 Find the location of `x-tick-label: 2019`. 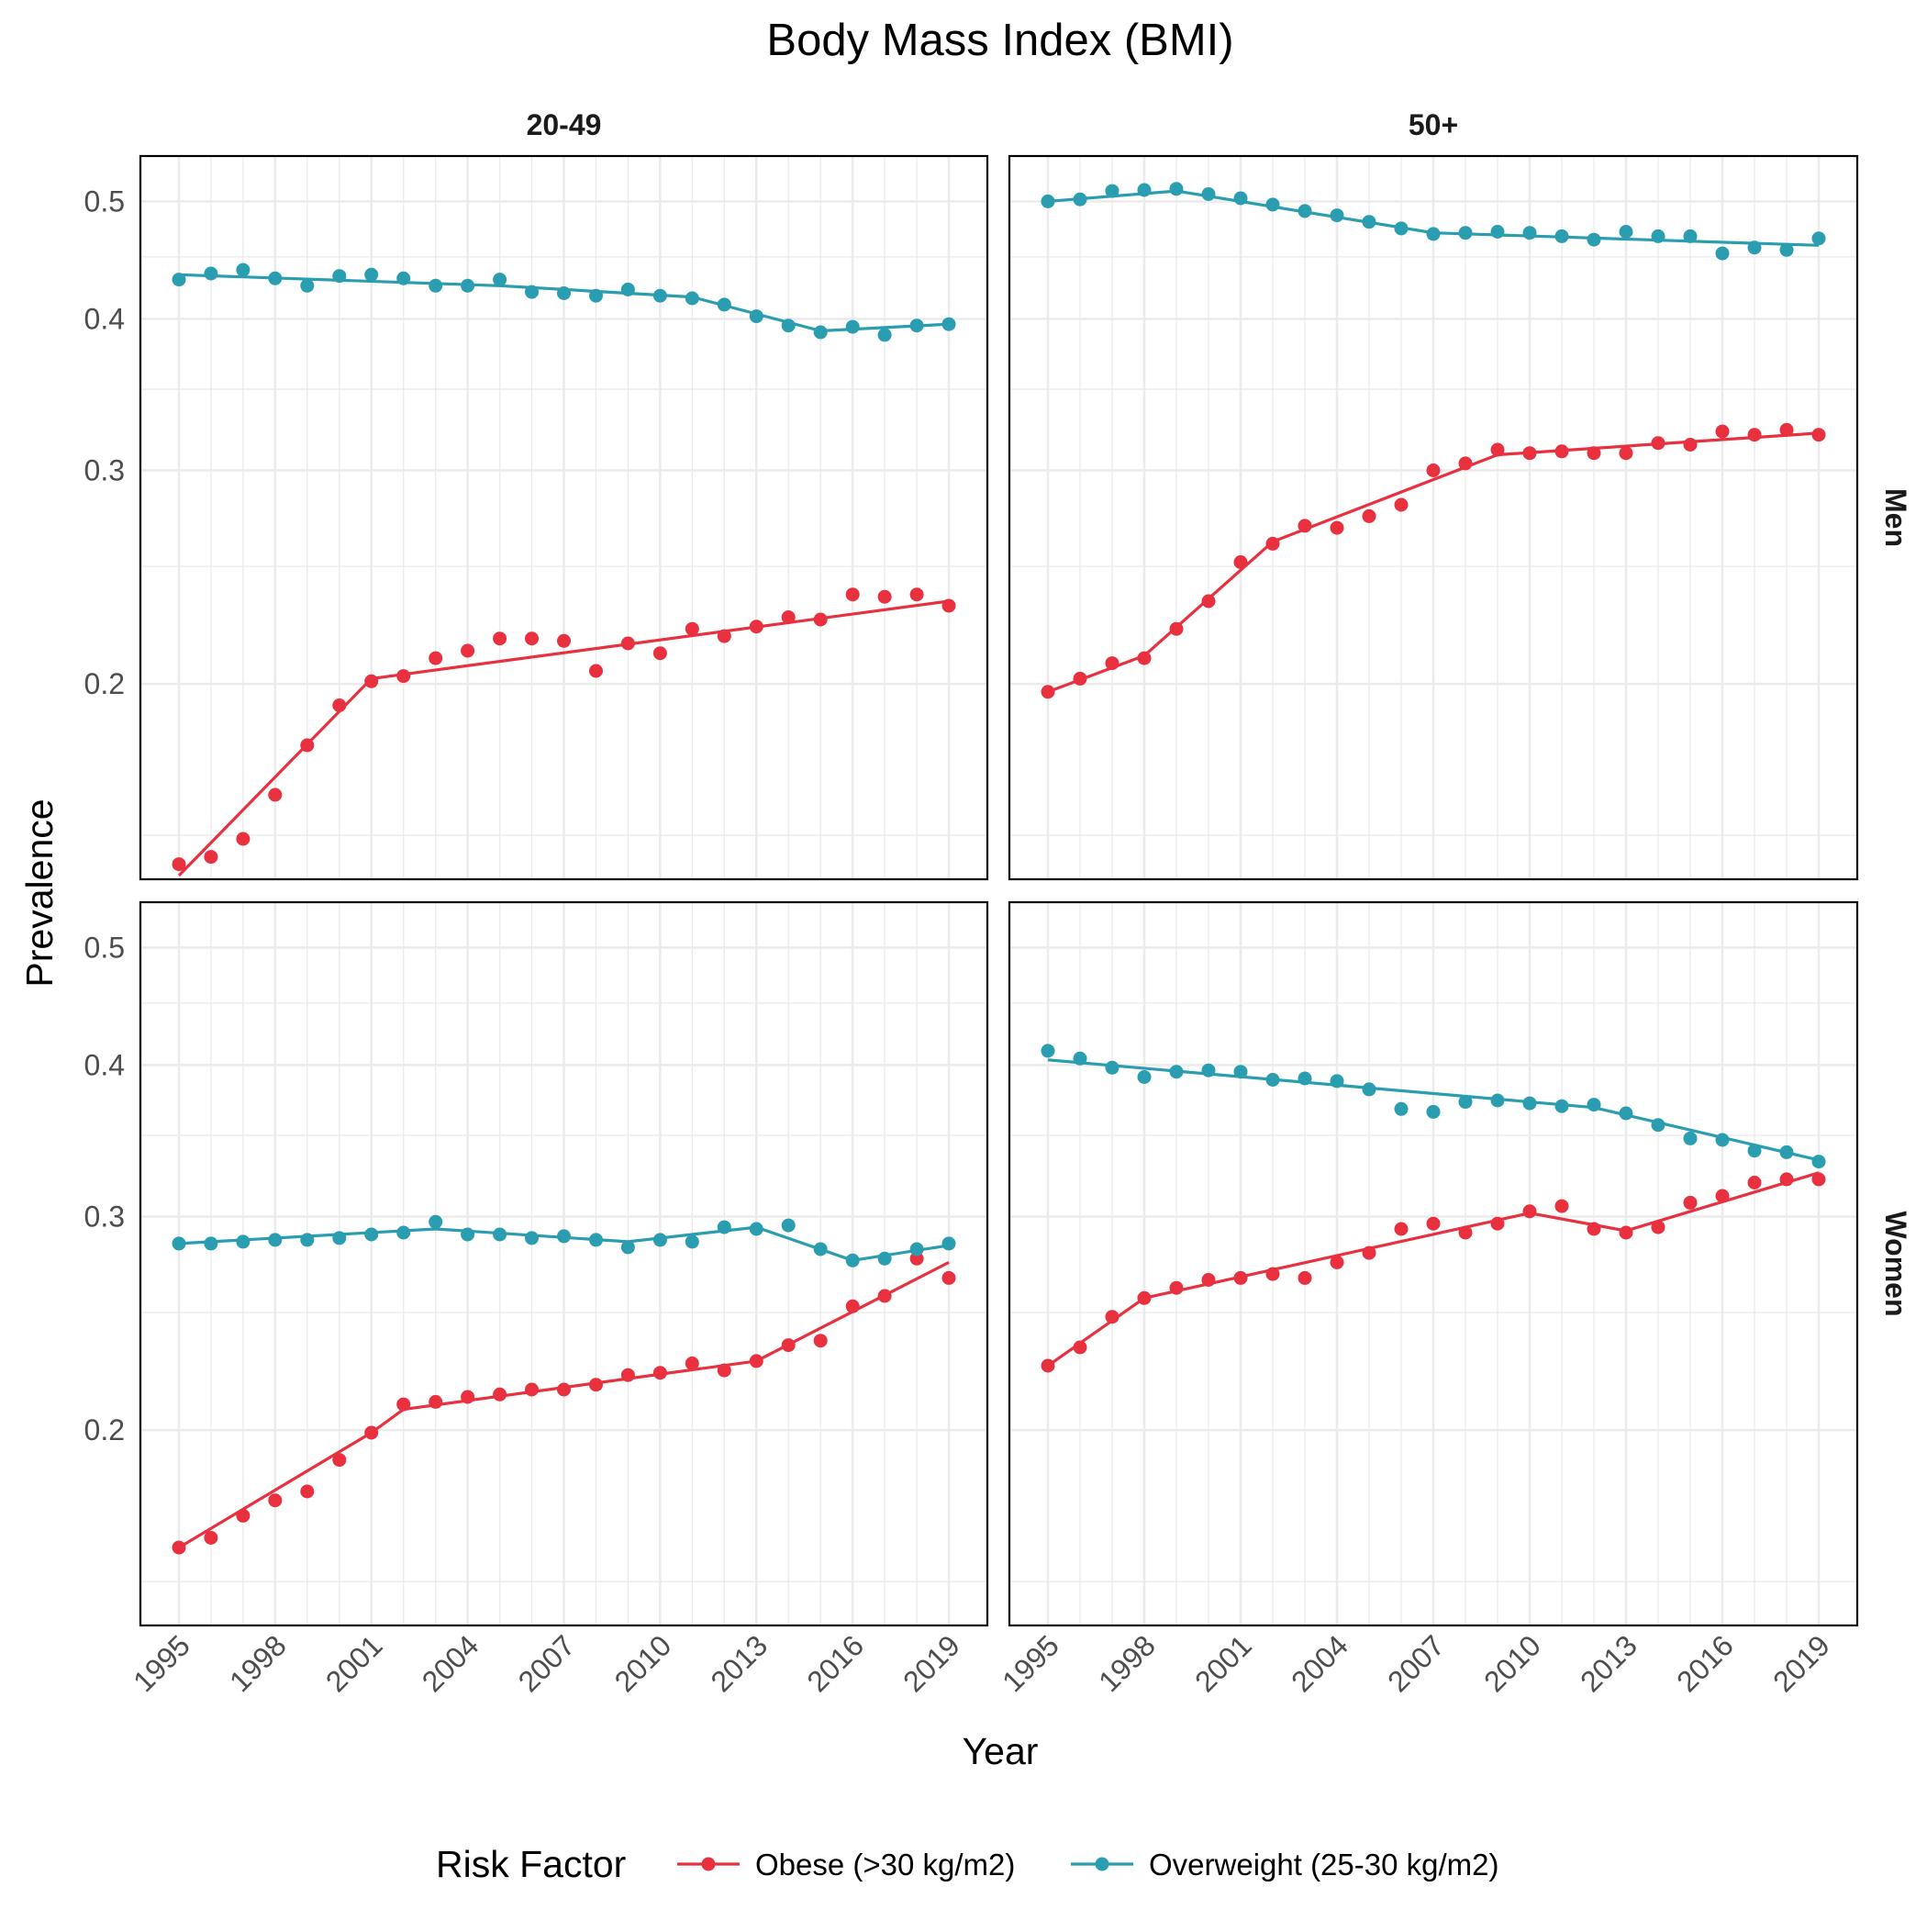

x-tick-label: 2019 is located at coordinates (1801, 1663).